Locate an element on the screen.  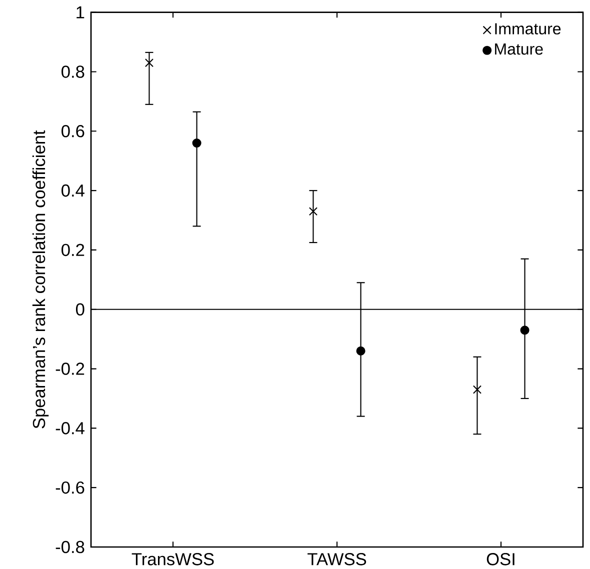
y-tick-label: 0.4 is located at coordinates (73, 190).